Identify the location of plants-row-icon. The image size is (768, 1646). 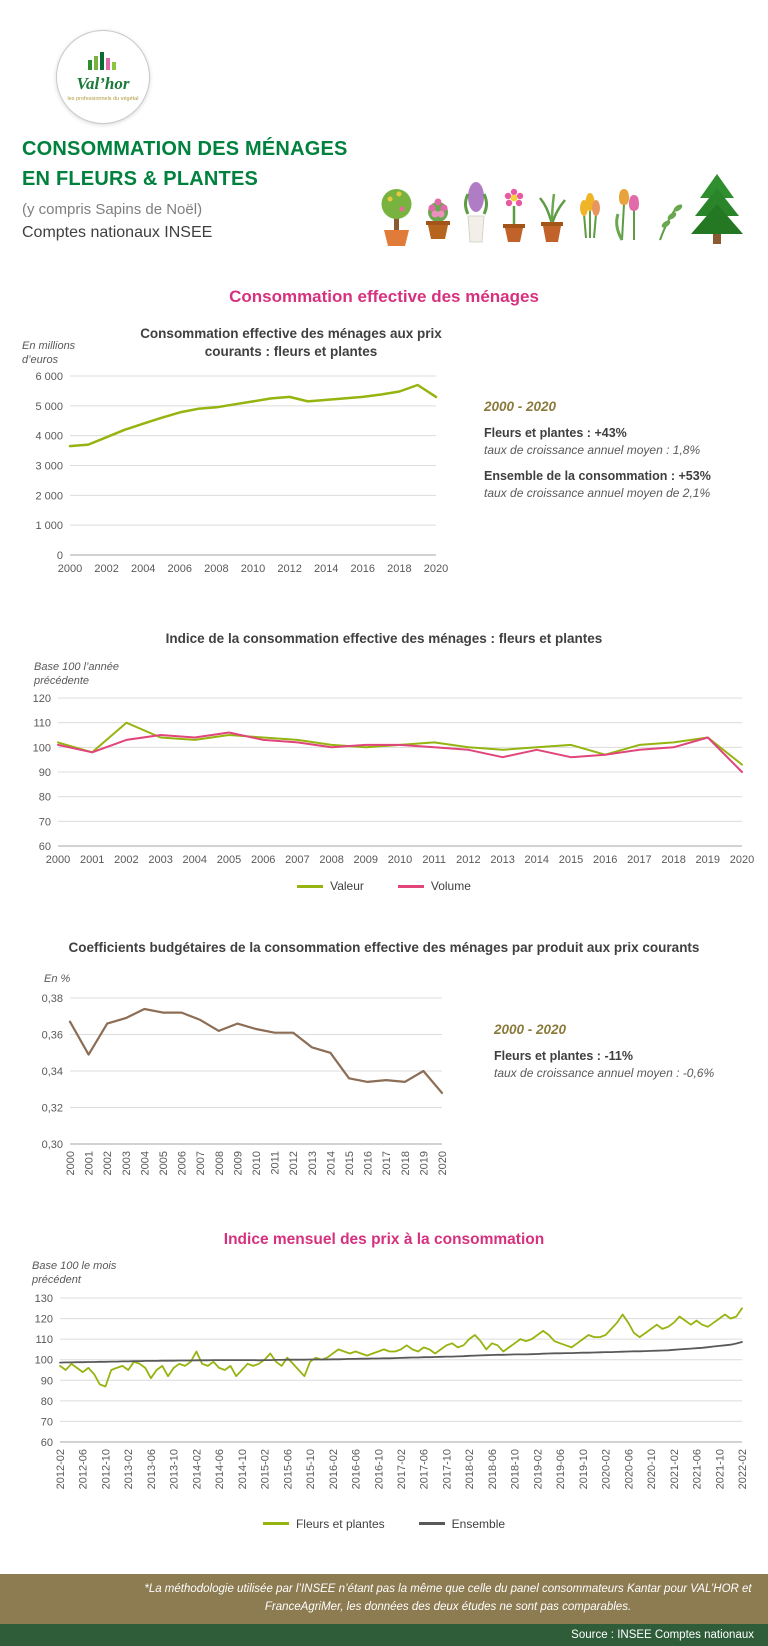
(562, 210).